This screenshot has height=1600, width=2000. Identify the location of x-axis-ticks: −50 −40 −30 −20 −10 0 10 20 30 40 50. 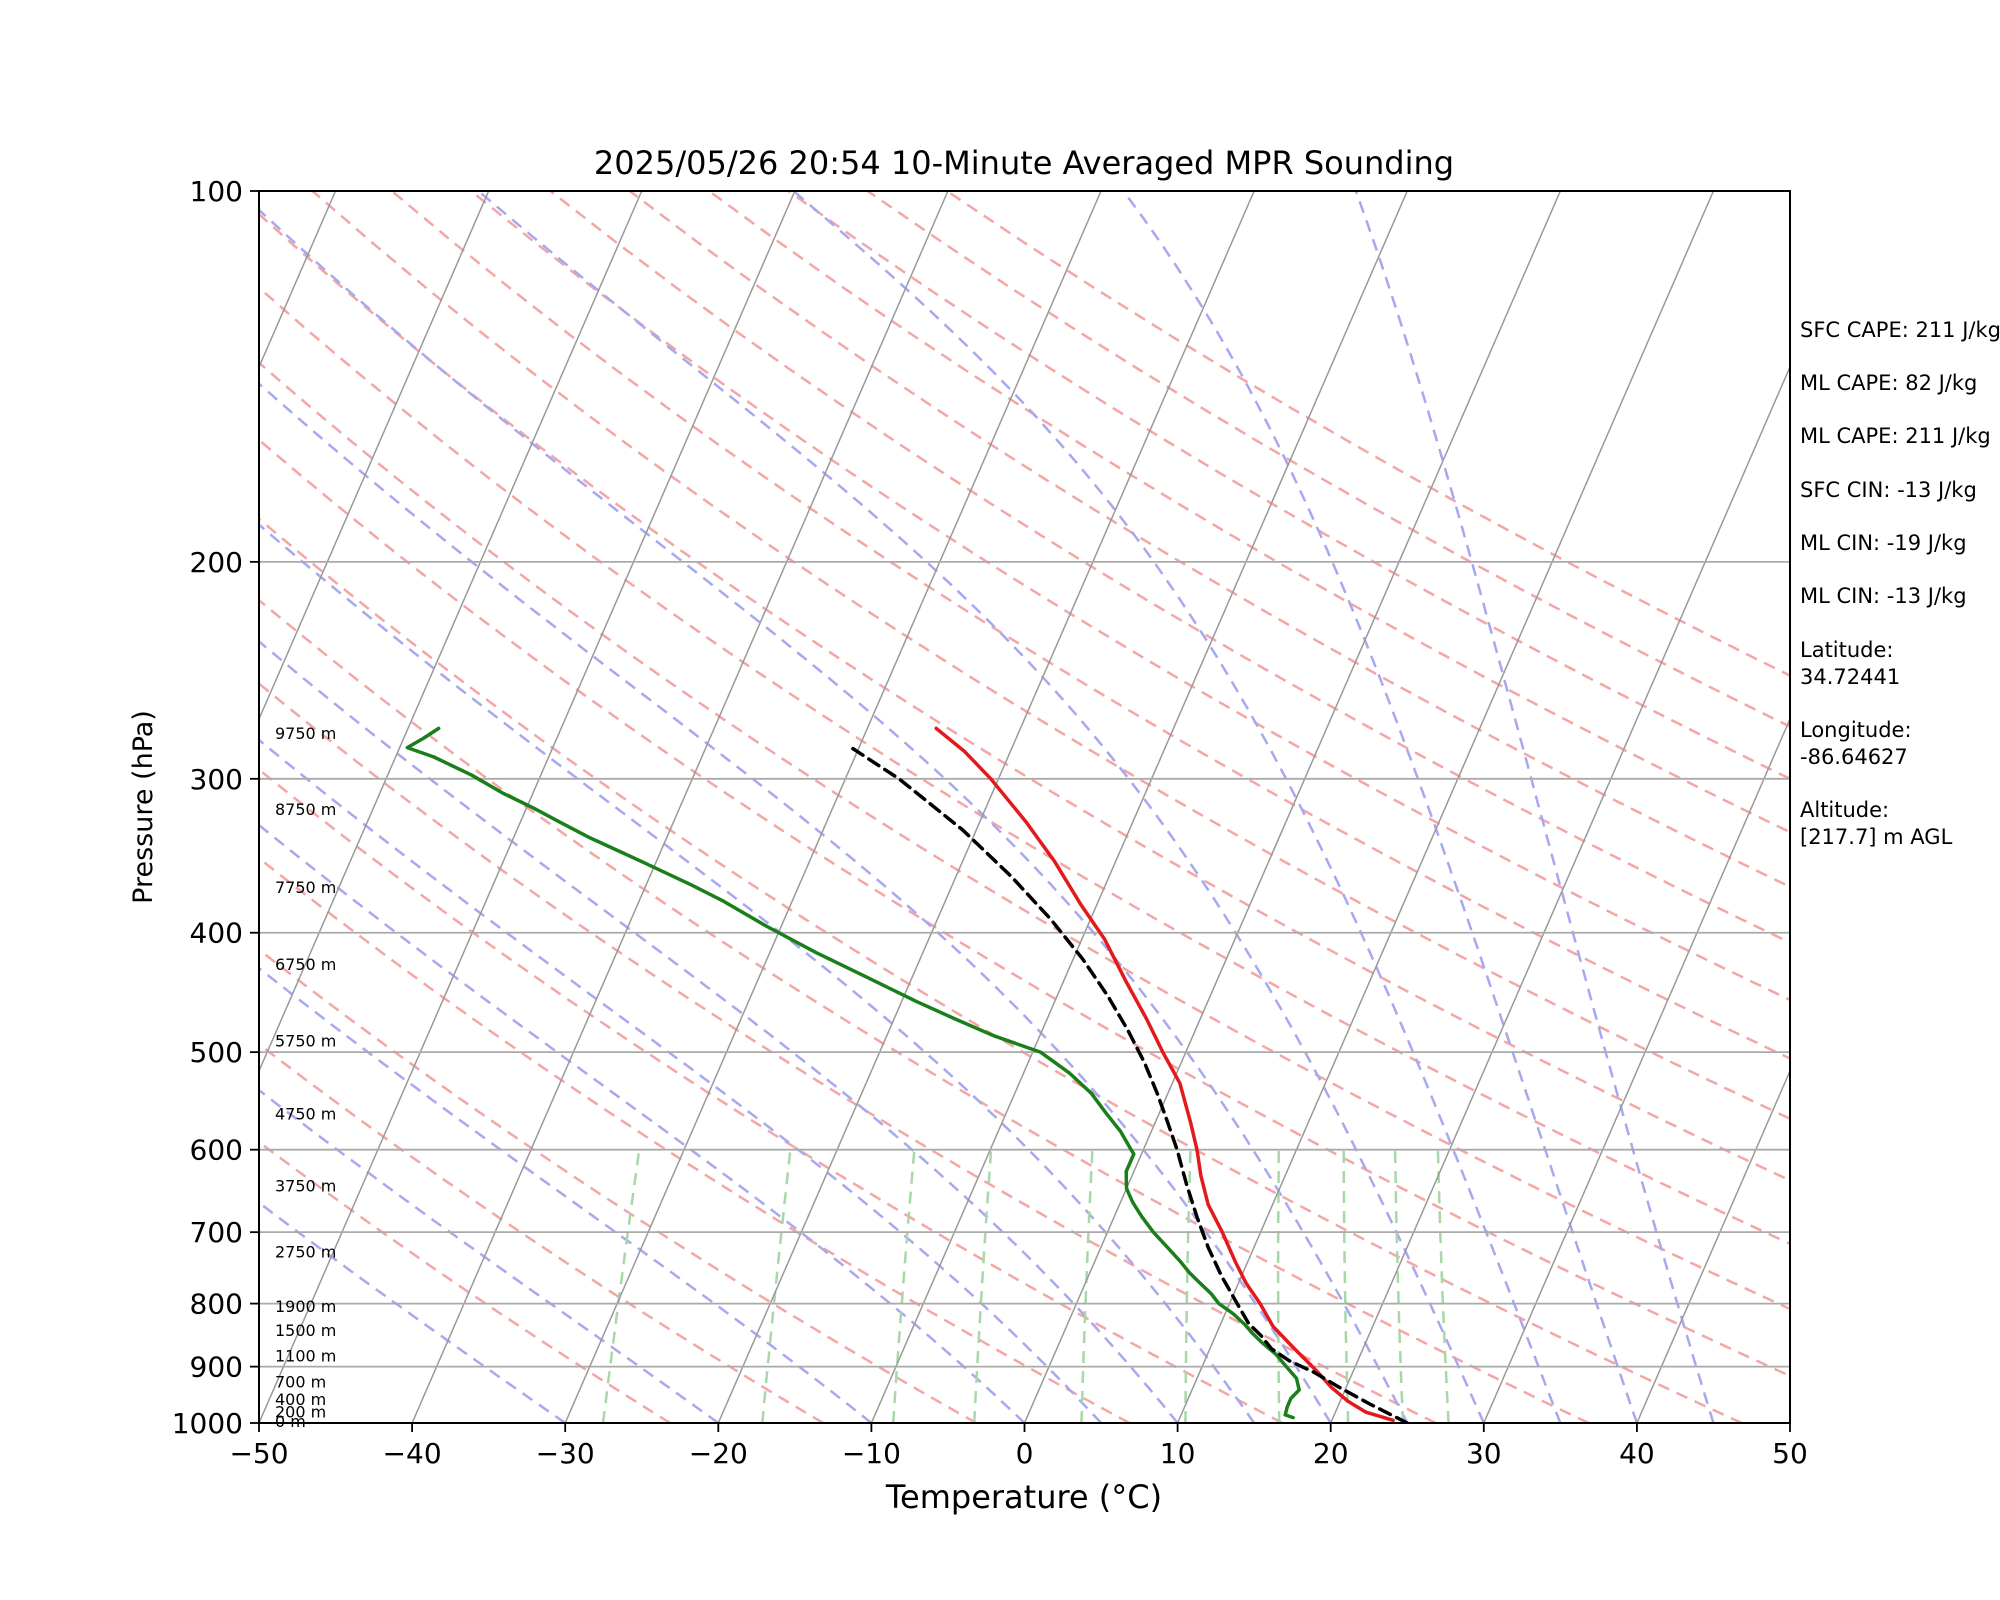
(1018, 1446).